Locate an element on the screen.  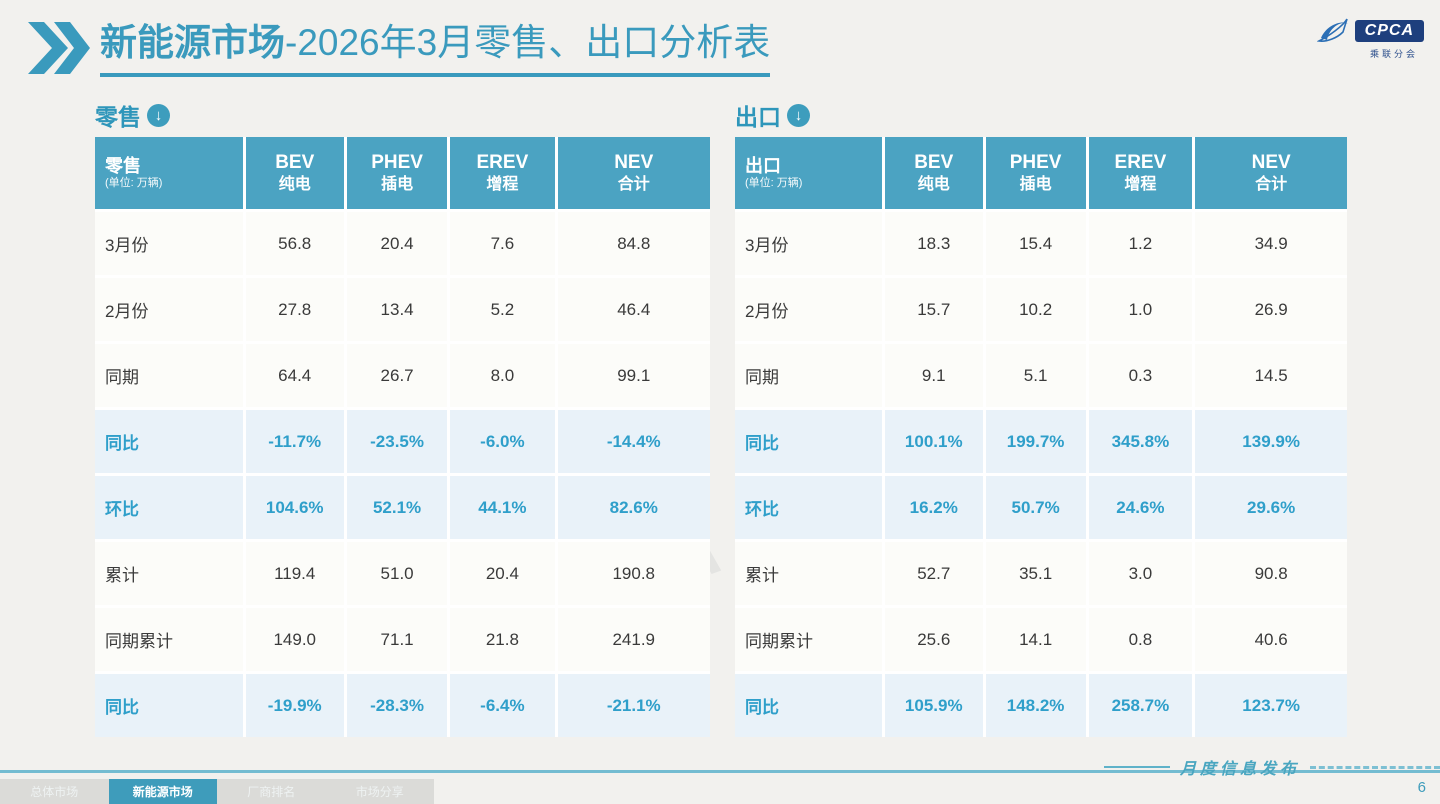
footer-tab-2: 厂商排名 is located at coordinates (271, 792).